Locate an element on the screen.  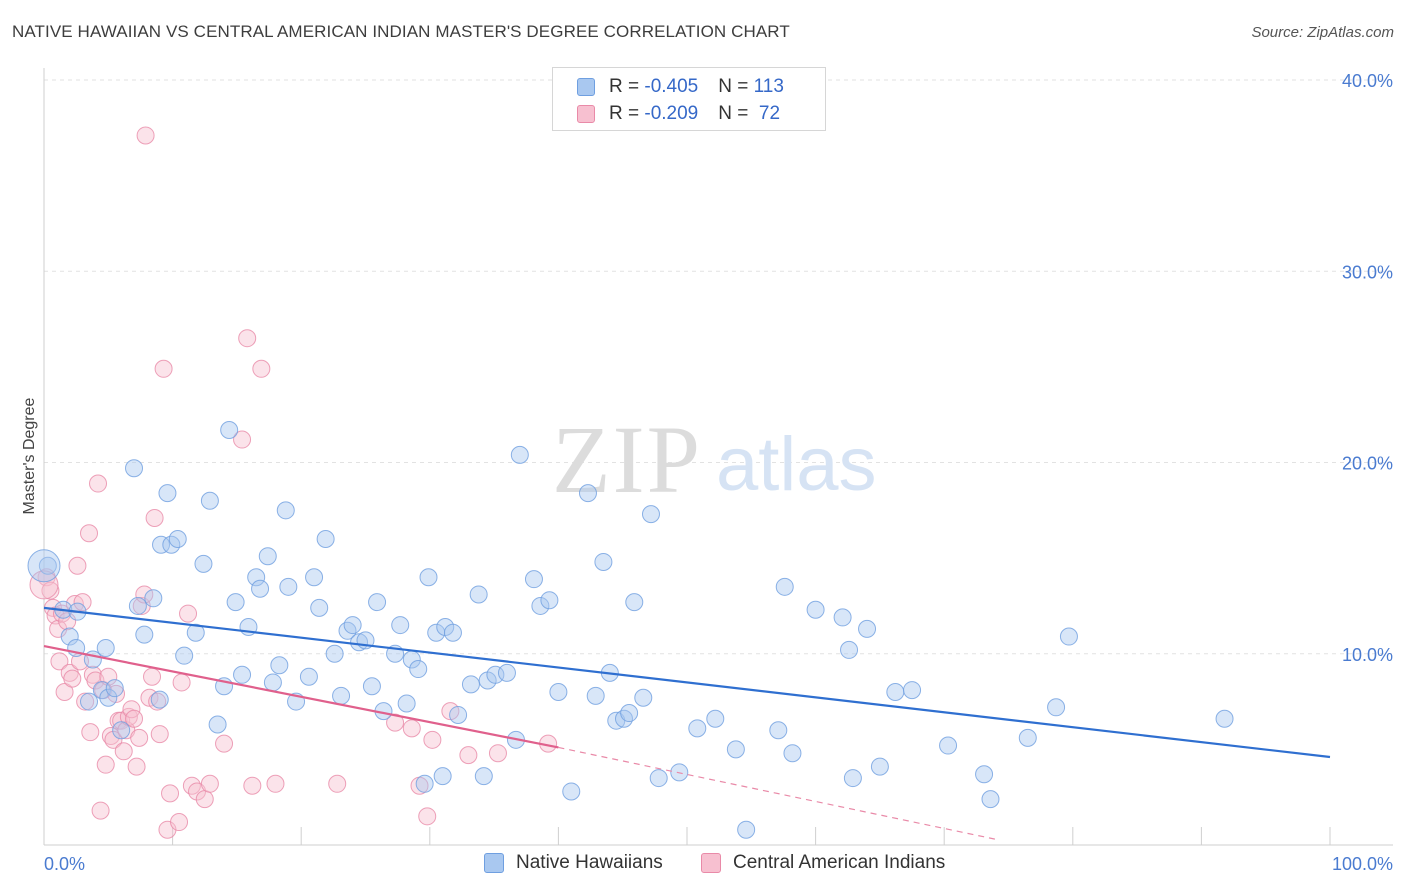
y-tick-label: 30.0% is located at coordinates (1367, 272).